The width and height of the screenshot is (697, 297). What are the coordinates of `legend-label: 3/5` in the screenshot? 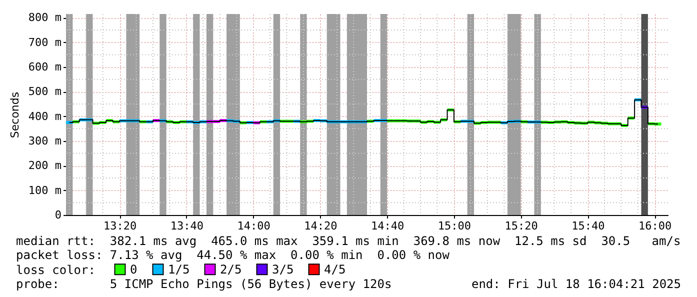 It's located at (283, 269).